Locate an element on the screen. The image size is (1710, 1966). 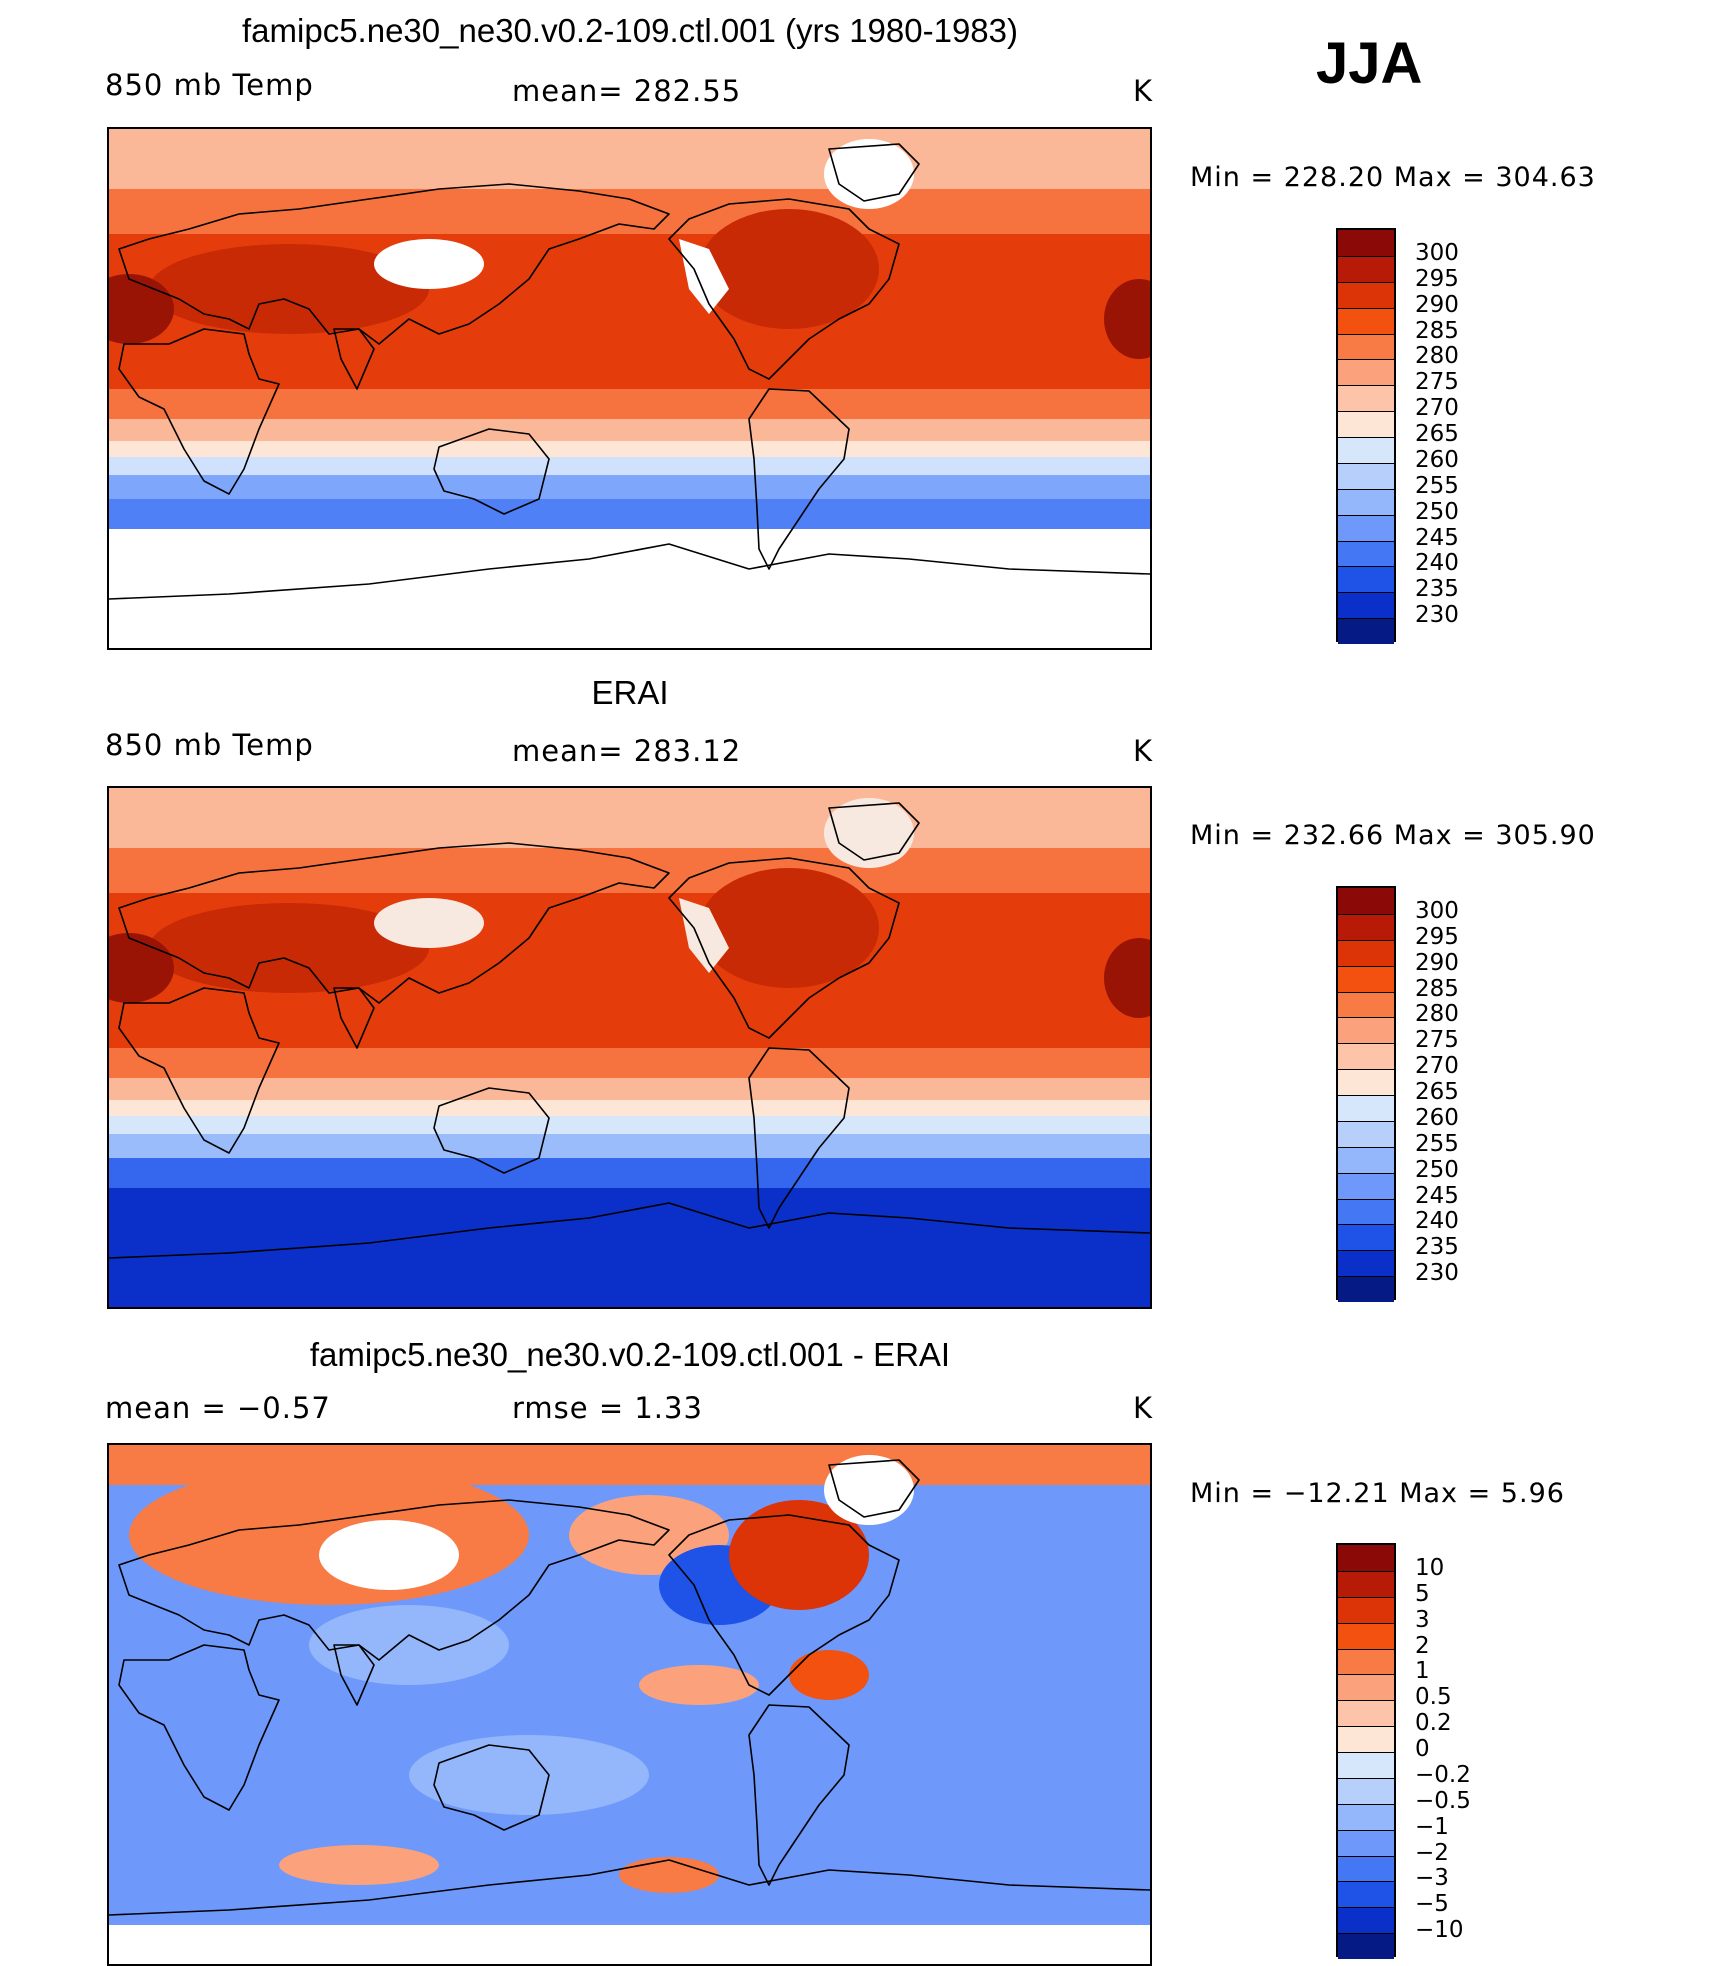
colorbar-tick-label: −2 is located at coordinates (1432, 1852).